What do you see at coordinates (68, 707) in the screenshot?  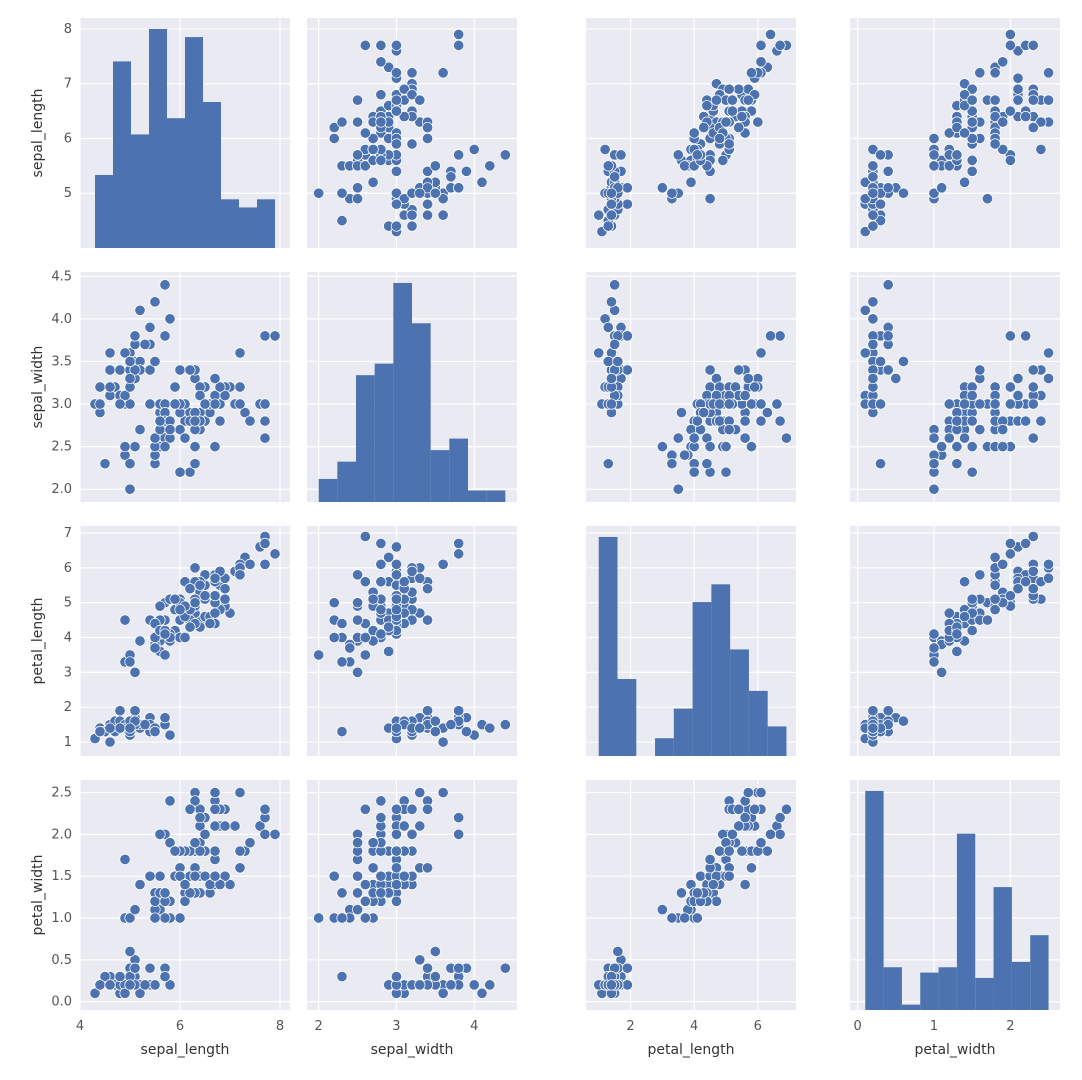 I see `y-tick-label: 2` at bounding box center [68, 707].